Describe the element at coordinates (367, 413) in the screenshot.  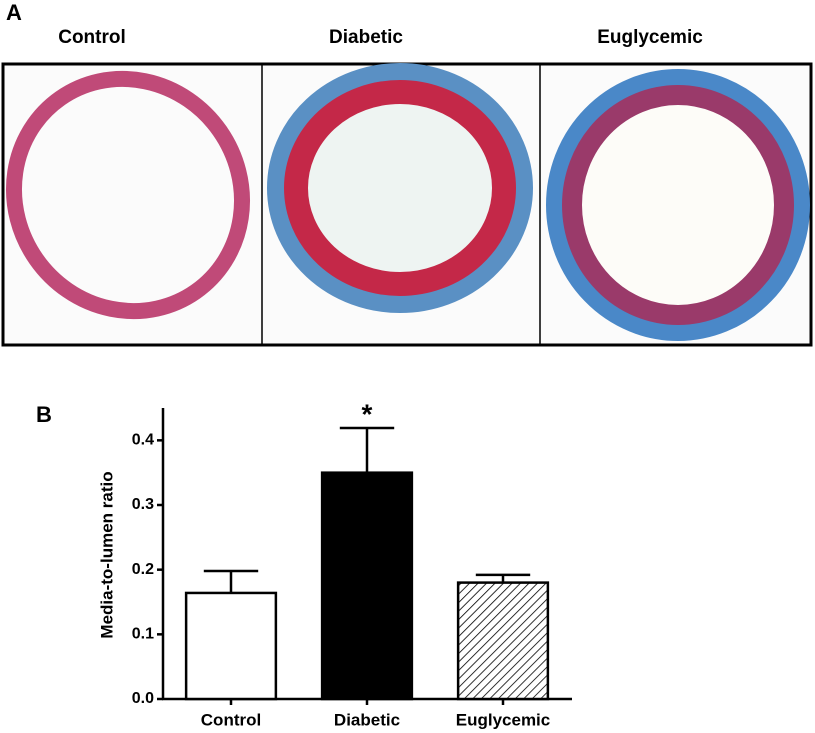
I see `annotation: *` at that location.